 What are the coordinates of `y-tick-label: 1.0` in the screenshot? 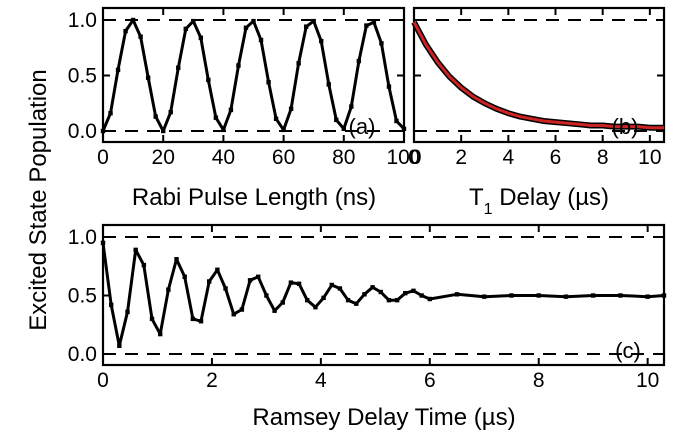 It's located at (82, 237).